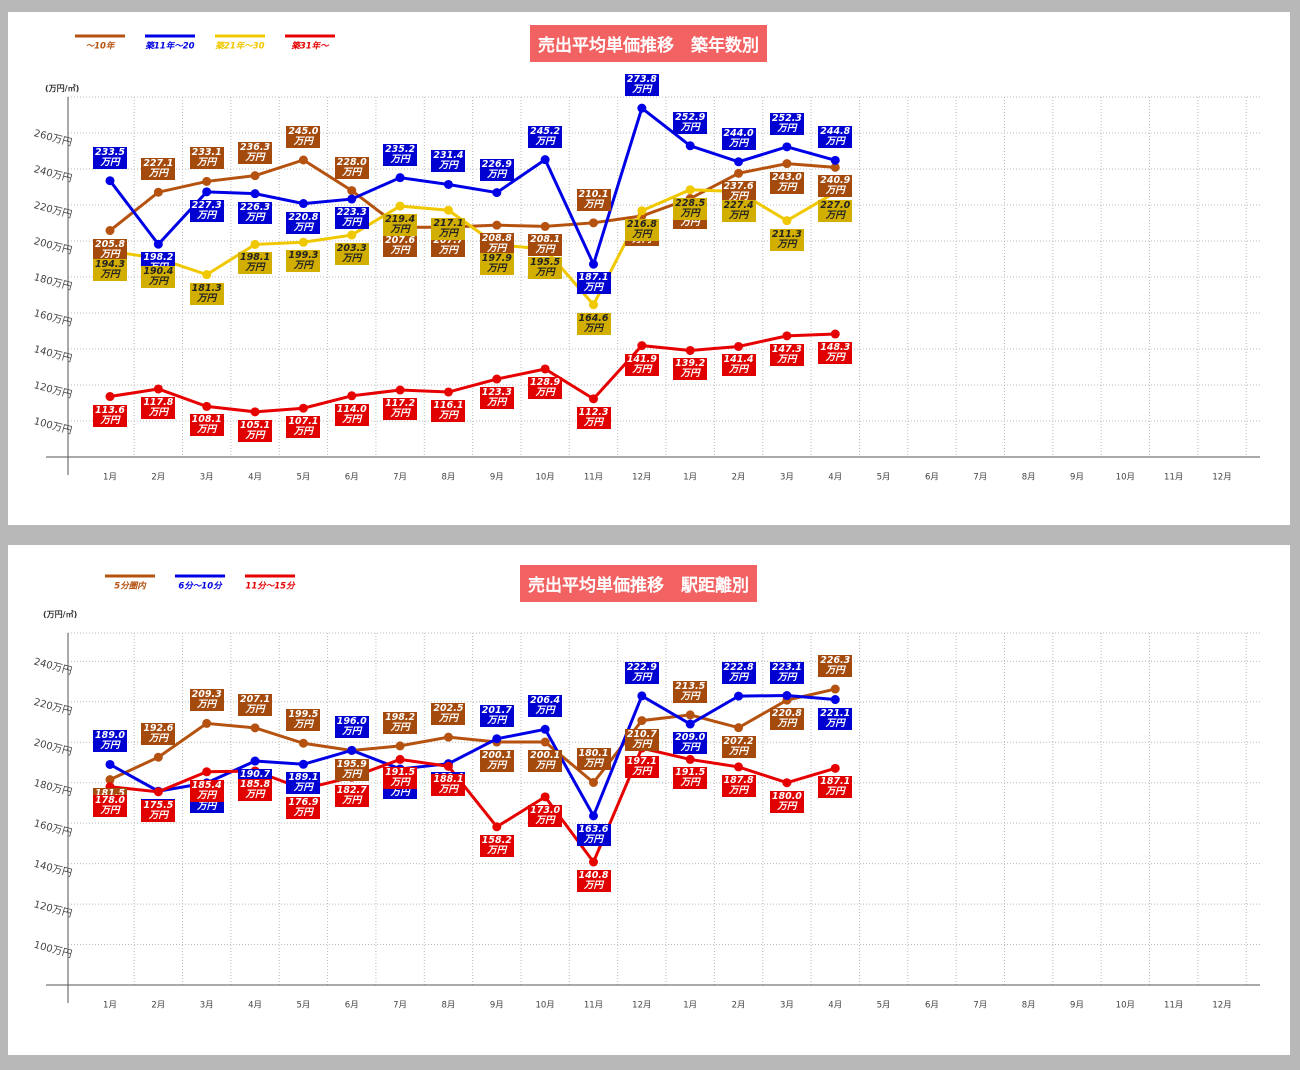 The image size is (1300, 1070). I want to click on data-label: 231.4万円, so click(448, 161).